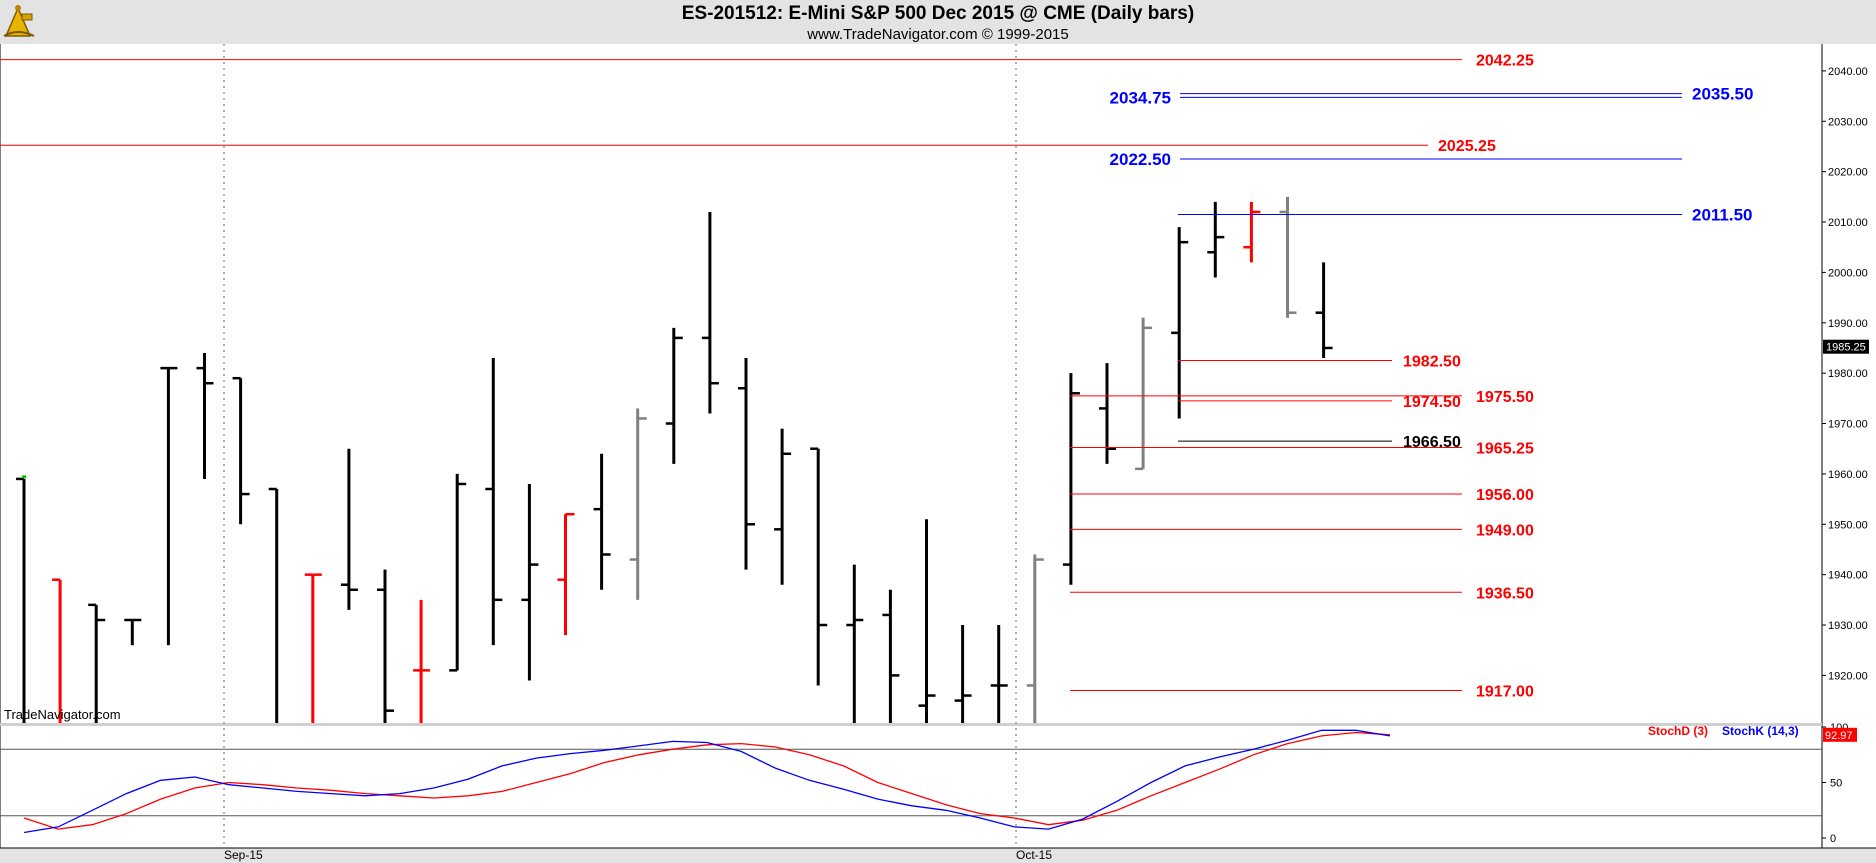 The image size is (1876, 863). I want to click on price-tick-label: 1950.00, so click(1848, 525).